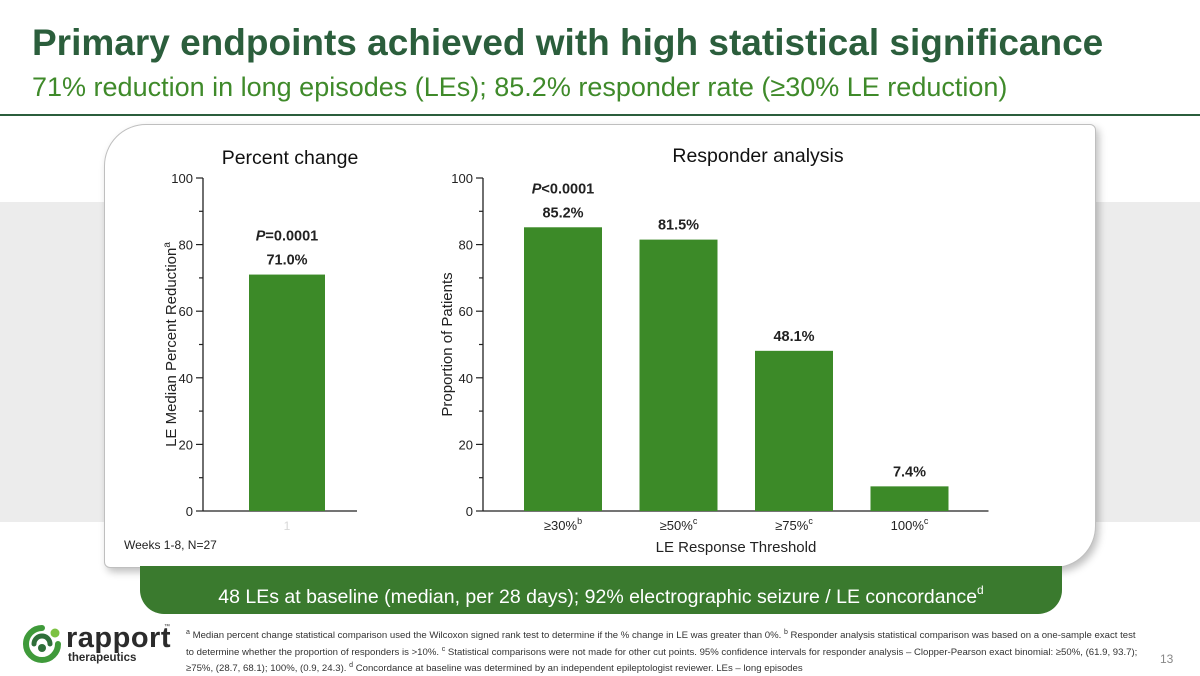  I want to click on footnote-a-mark: a, so click(188, 632).